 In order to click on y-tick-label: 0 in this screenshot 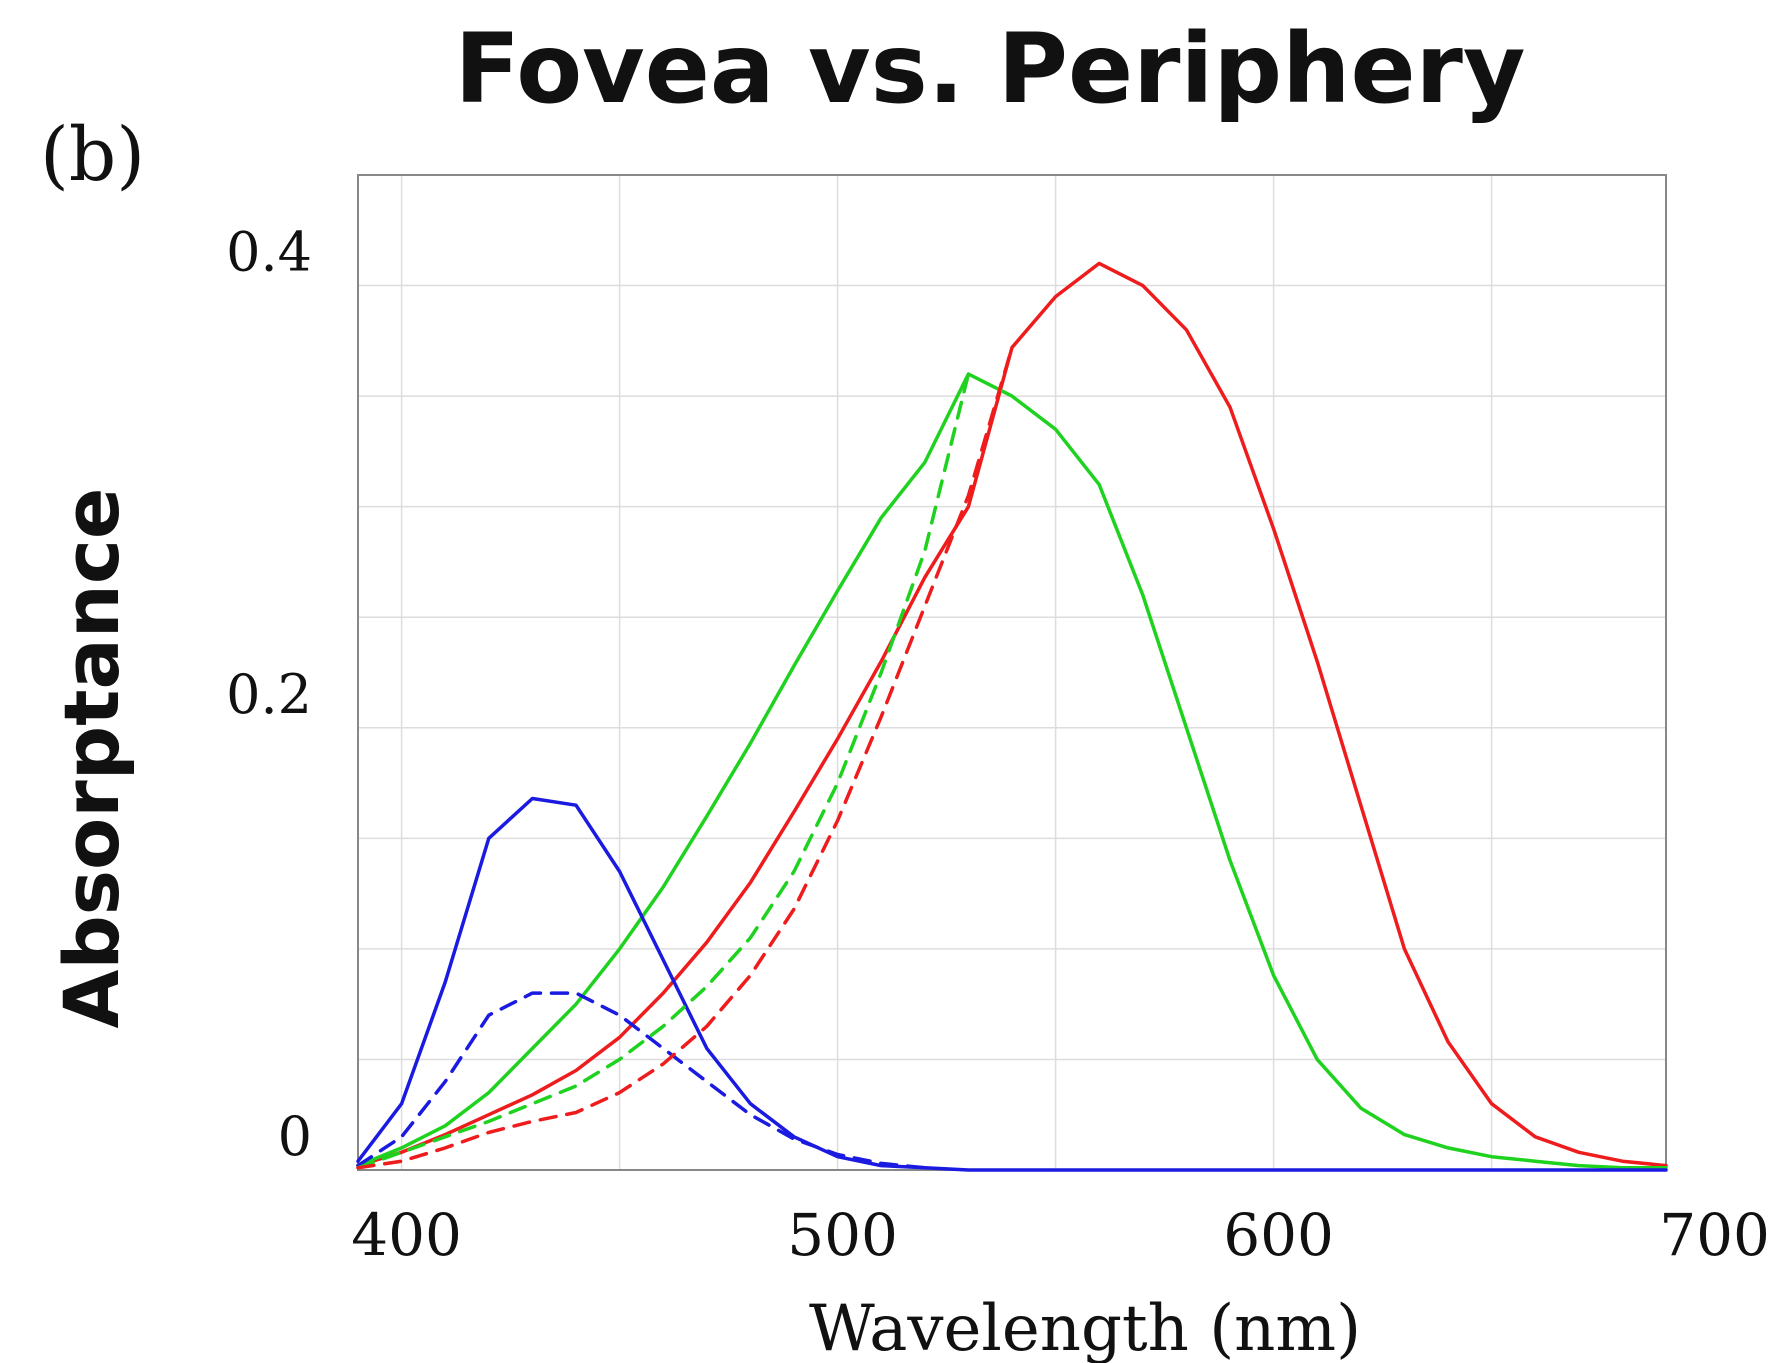, I will do `click(295, 1136)`.